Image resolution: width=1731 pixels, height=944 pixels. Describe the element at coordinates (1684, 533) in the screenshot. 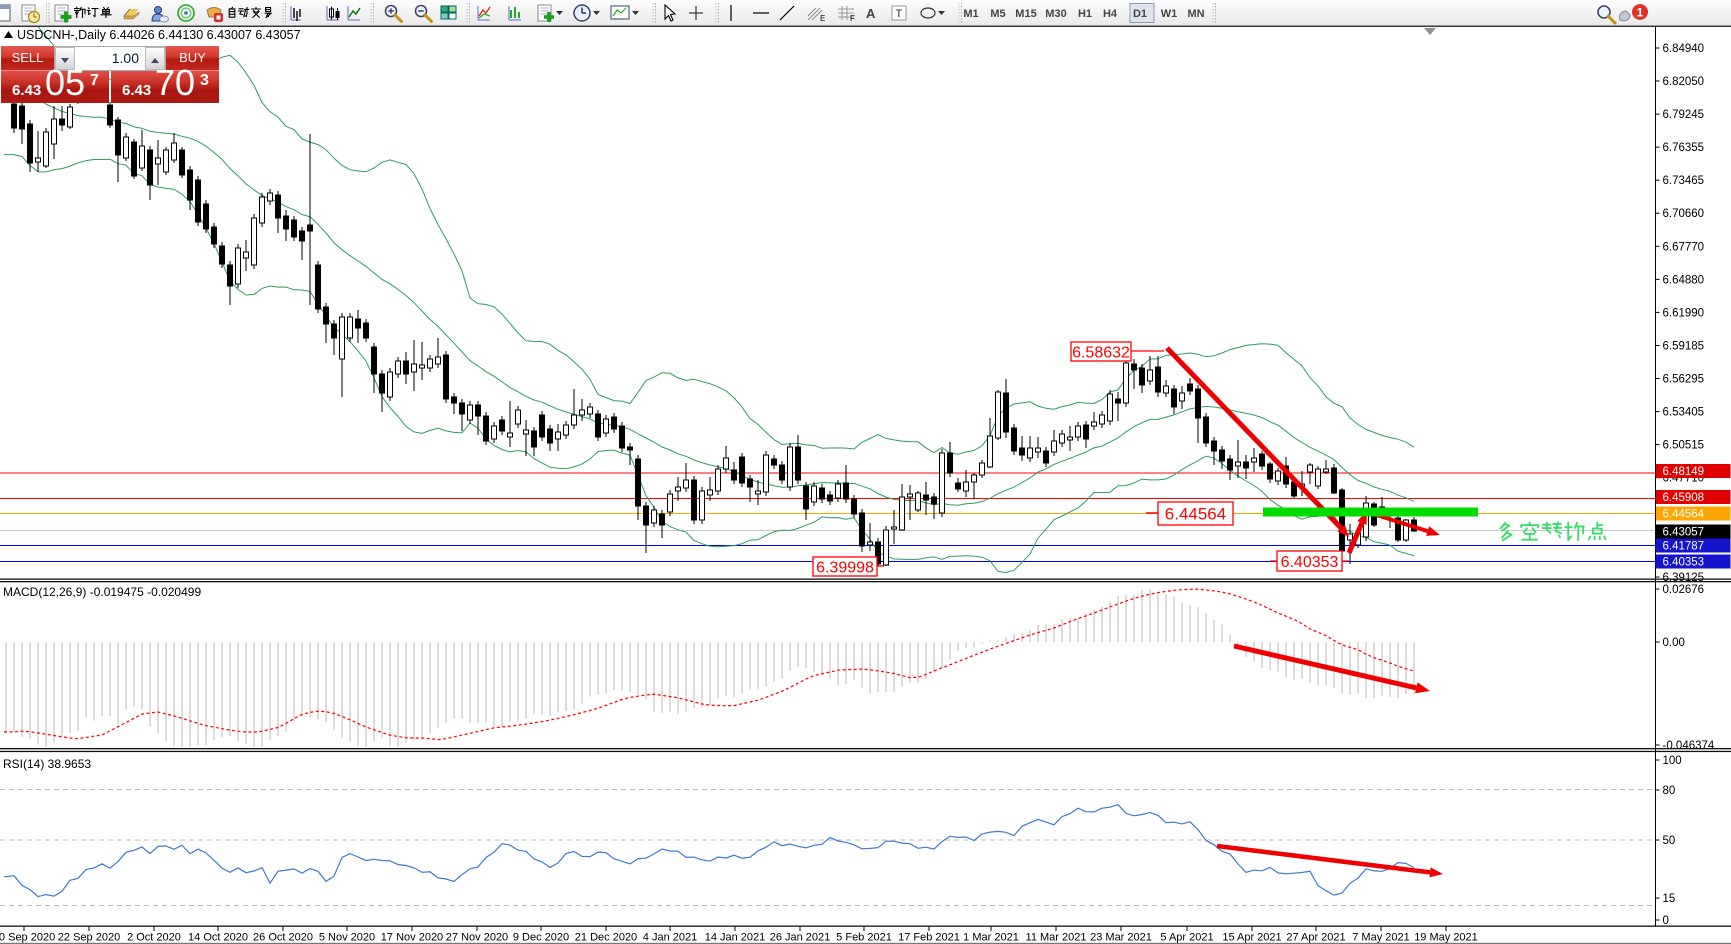

I see `svg-text: 6.43057` at that location.